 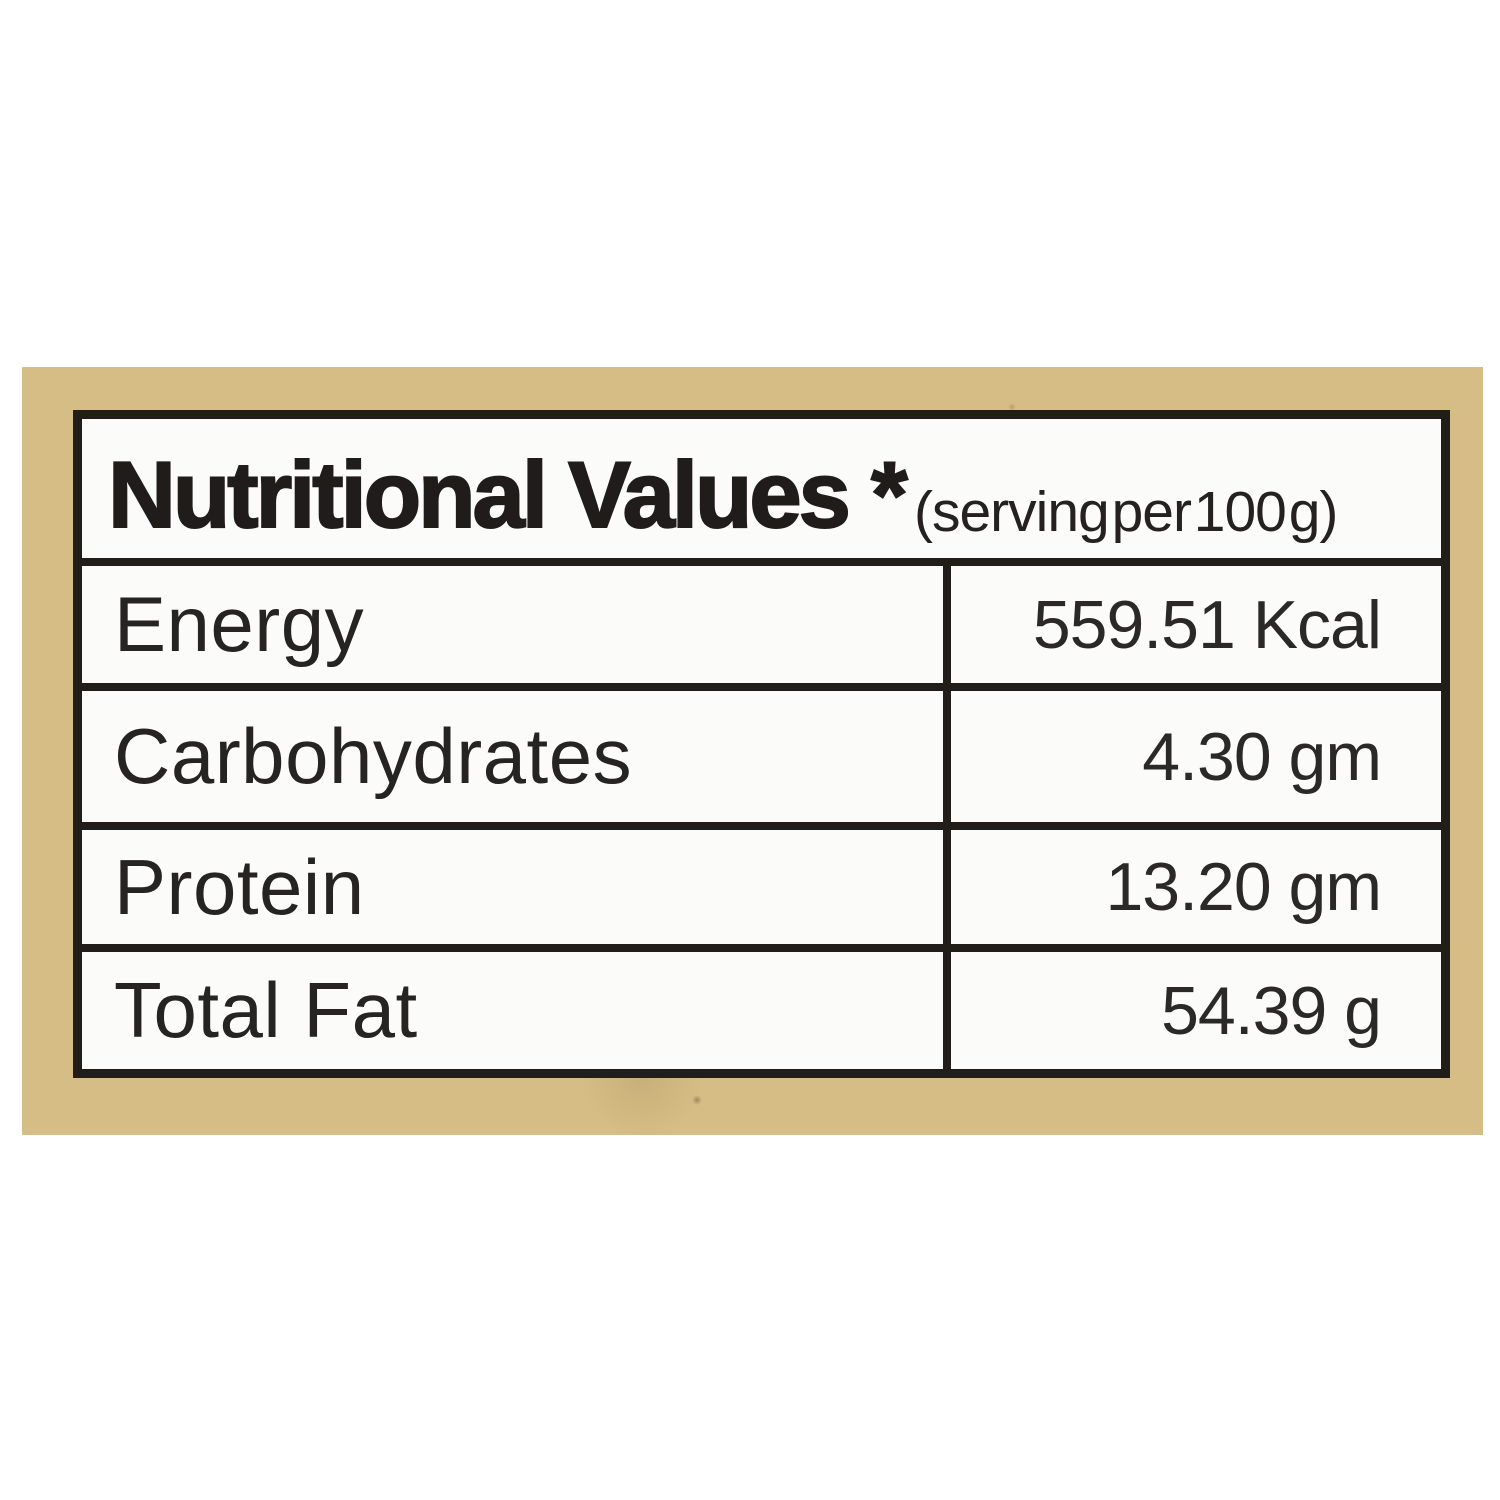 What do you see at coordinates (761, 1010) in the screenshot?
I see `table-row-total-fat: Total Fat 54.39 g` at bounding box center [761, 1010].